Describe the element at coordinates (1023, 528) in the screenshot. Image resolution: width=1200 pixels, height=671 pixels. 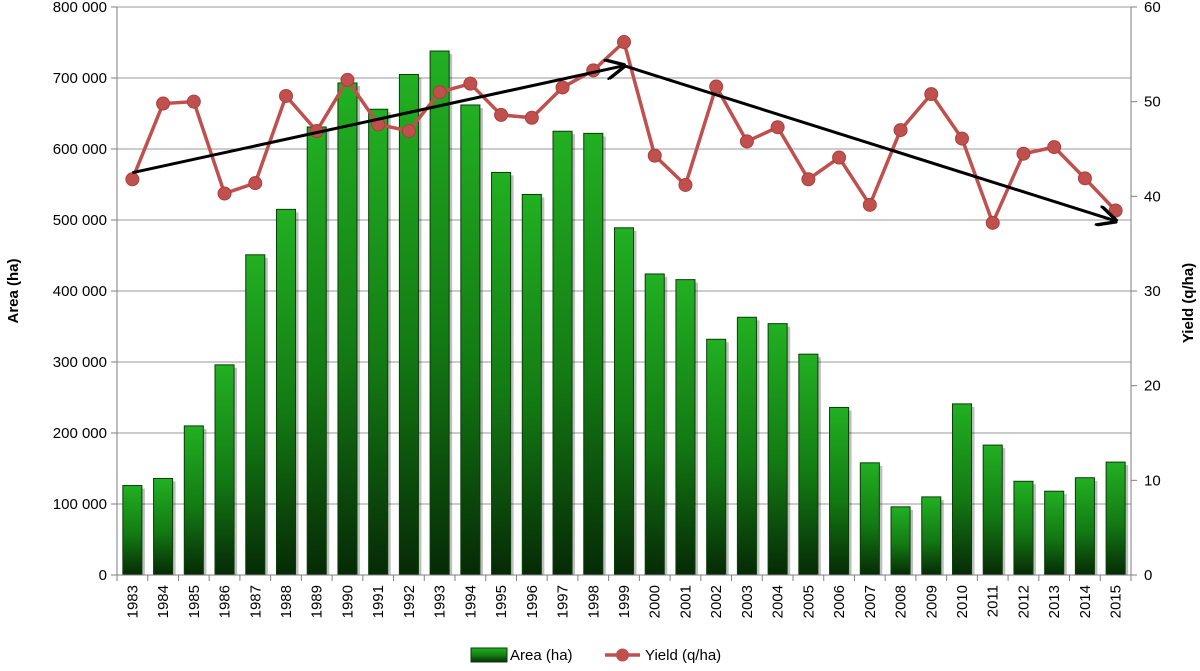
I see `bar-2012` at that location.